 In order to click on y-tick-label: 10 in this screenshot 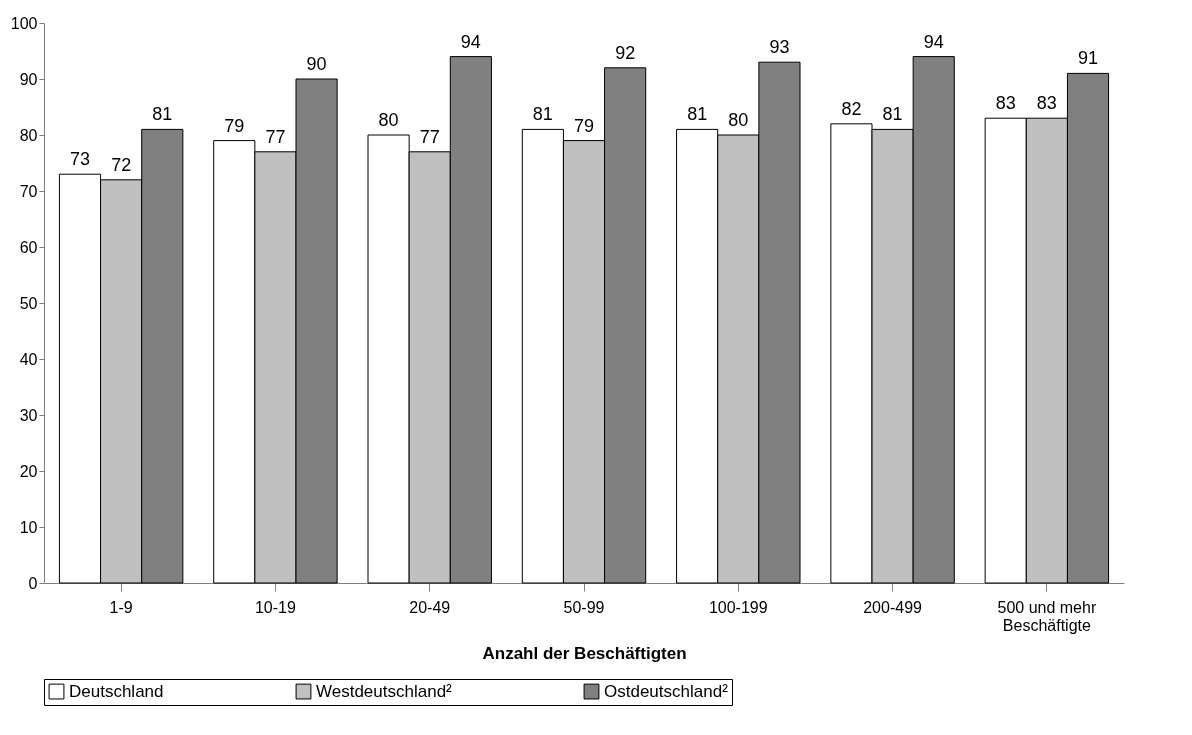, I will do `click(28, 527)`.